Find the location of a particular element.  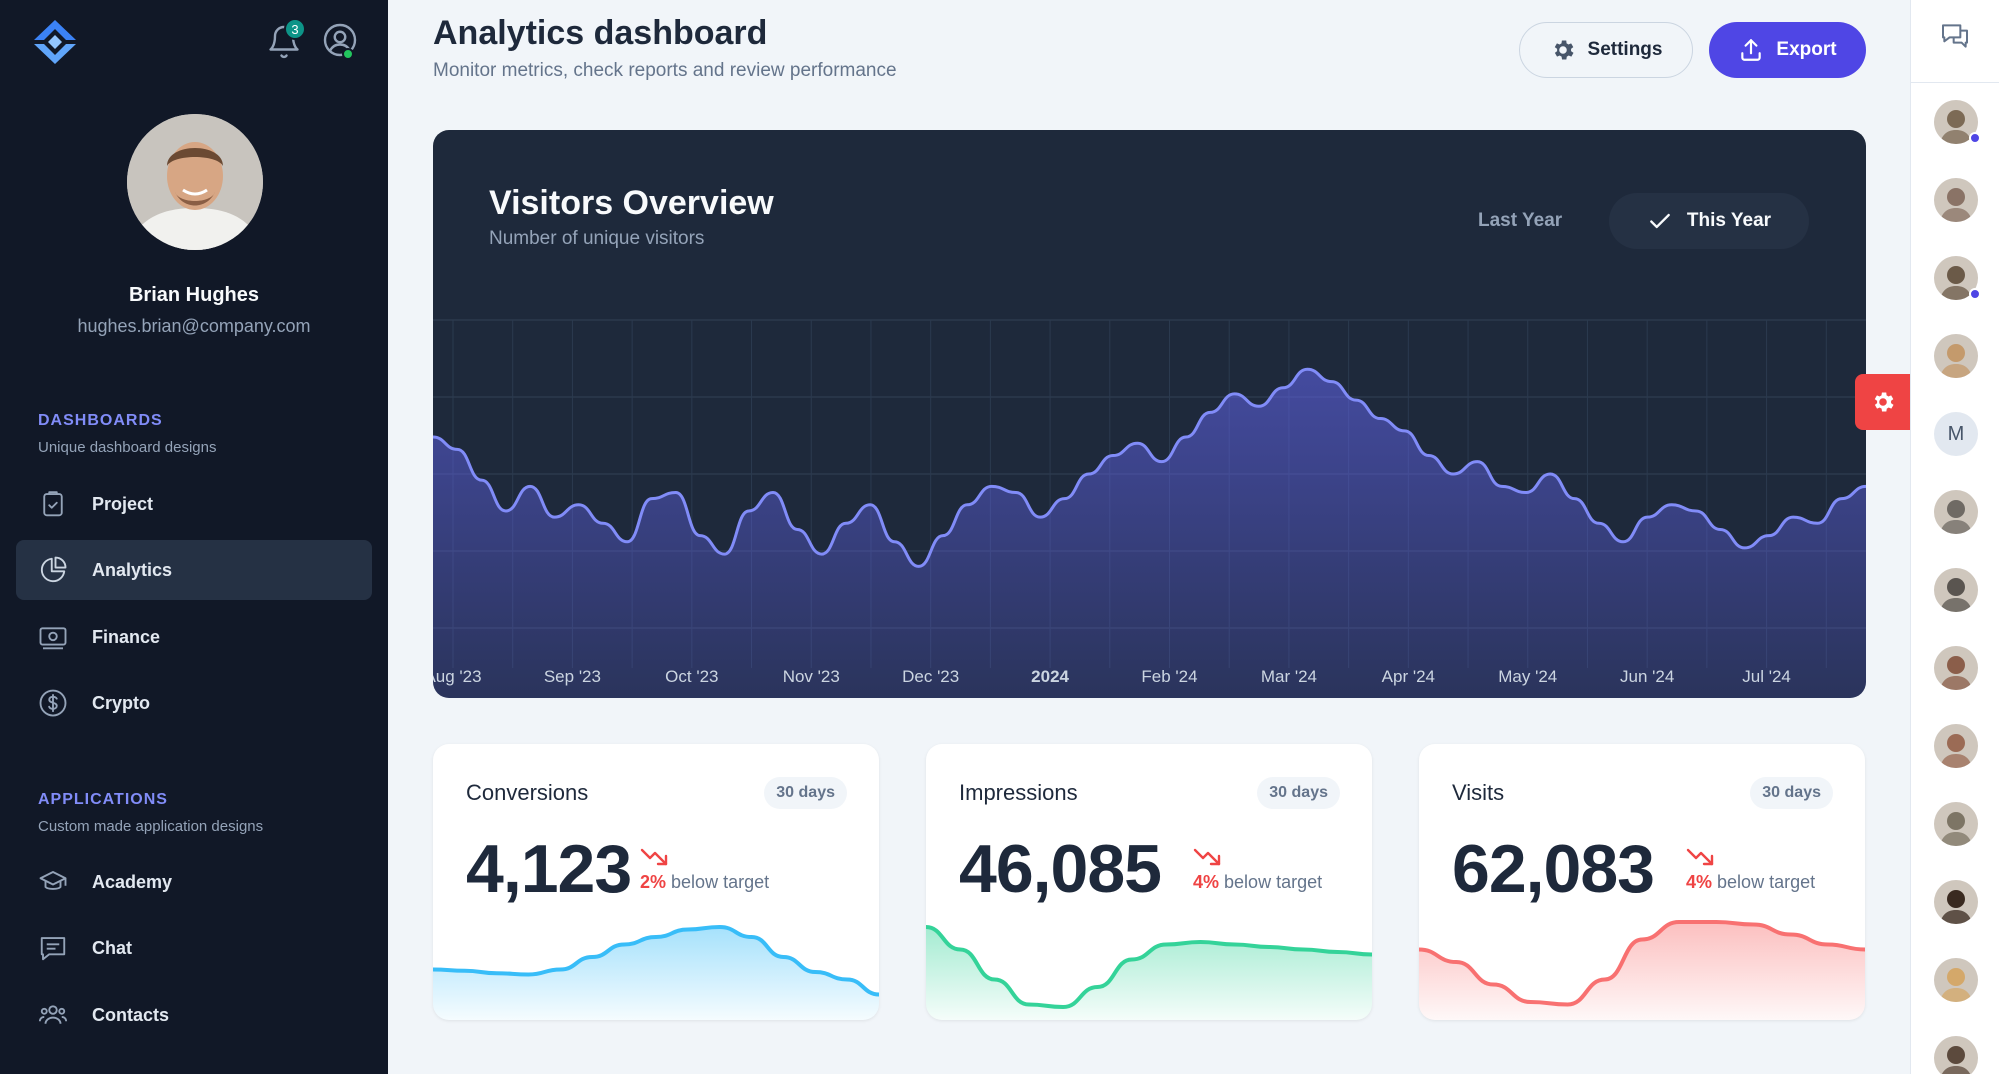

settings-label: Settings is located at coordinates (1625, 49).